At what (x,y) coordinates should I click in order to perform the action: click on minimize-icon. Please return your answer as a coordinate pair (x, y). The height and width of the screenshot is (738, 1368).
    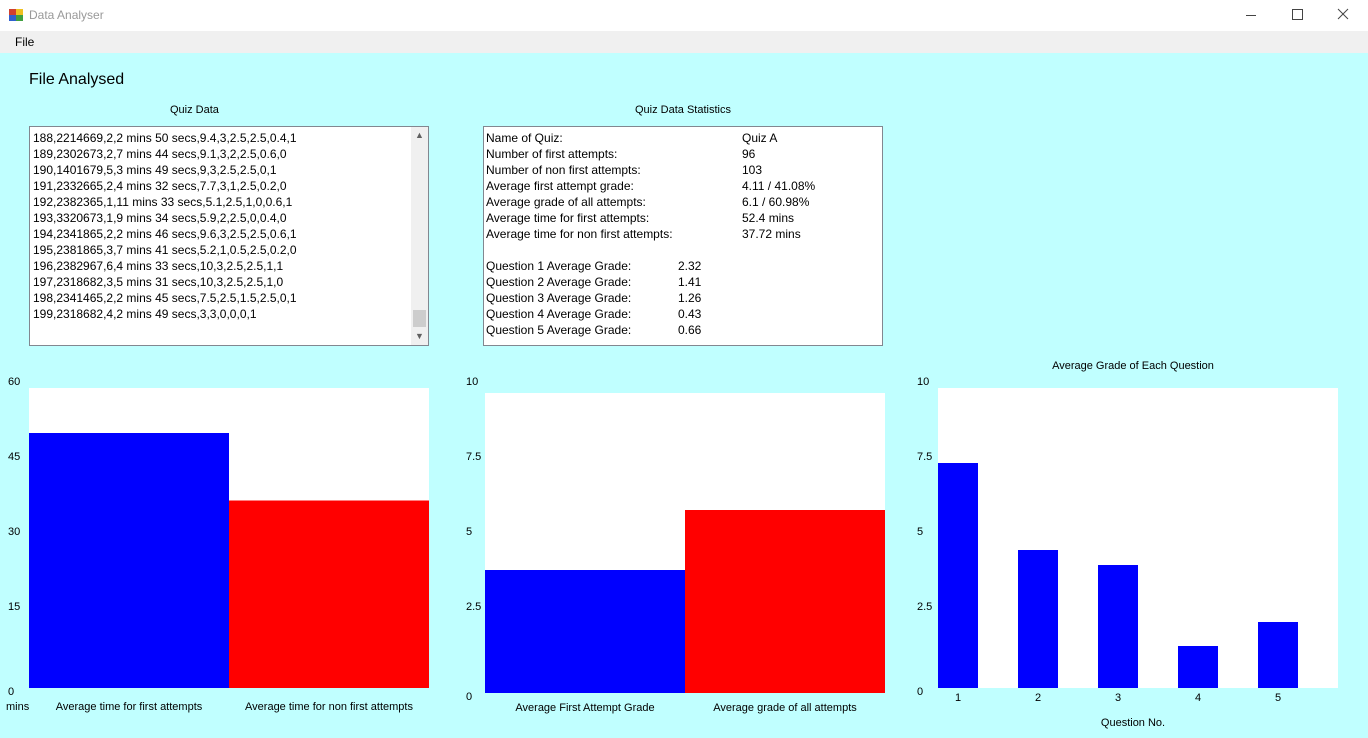
    Looking at the image, I should click on (1251, 15).